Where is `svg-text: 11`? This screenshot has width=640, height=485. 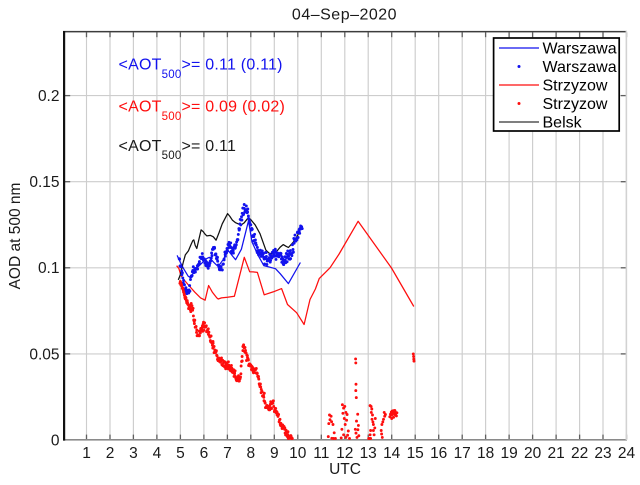 svg-text: 11 is located at coordinates (321, 453).